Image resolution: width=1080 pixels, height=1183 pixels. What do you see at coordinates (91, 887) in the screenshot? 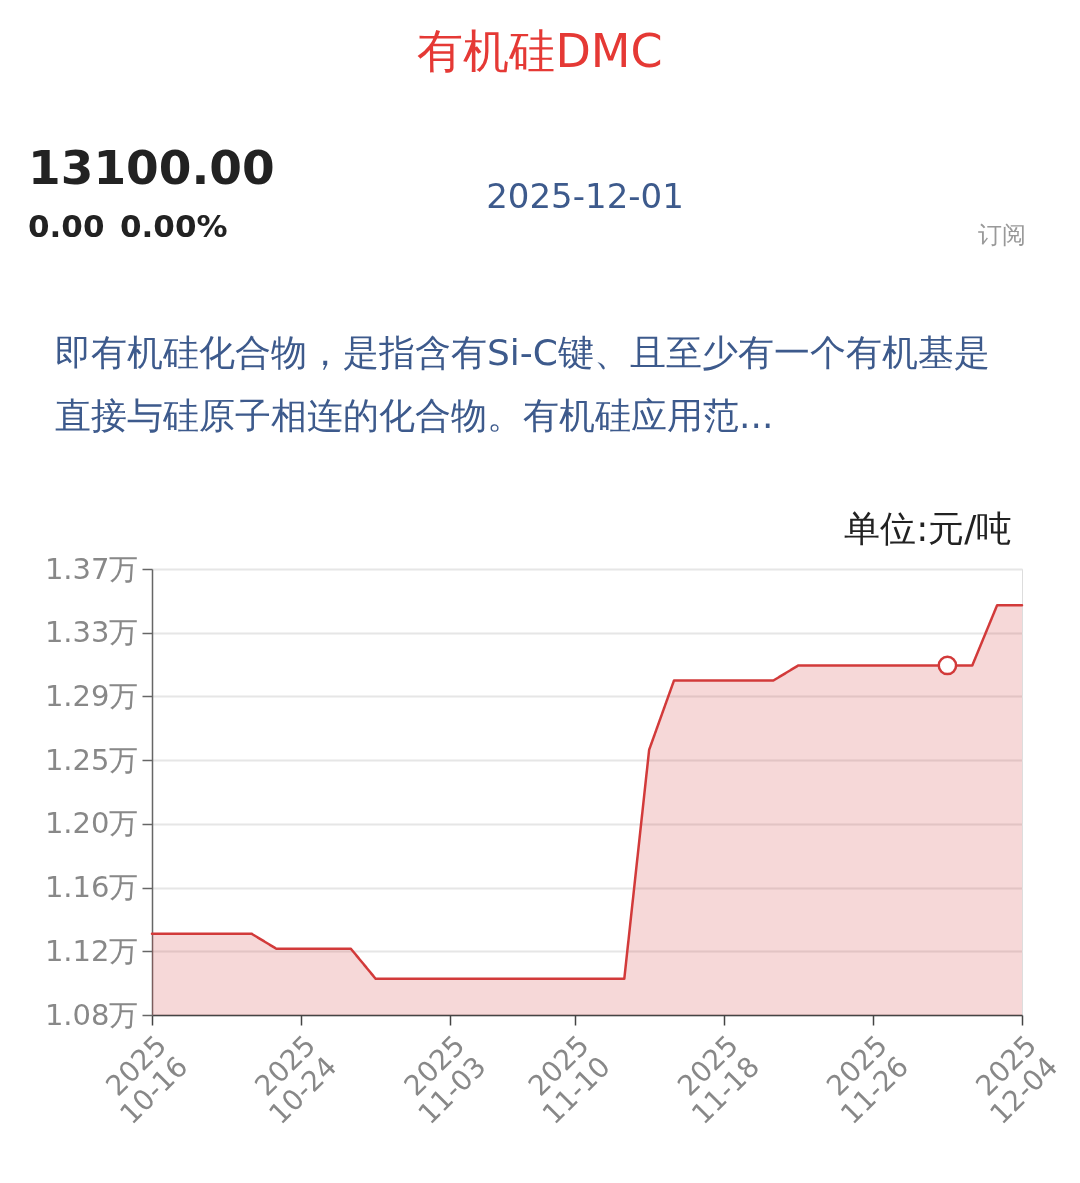
I see `y-tick-label: 1.16万` at bounding box center [91, 887].